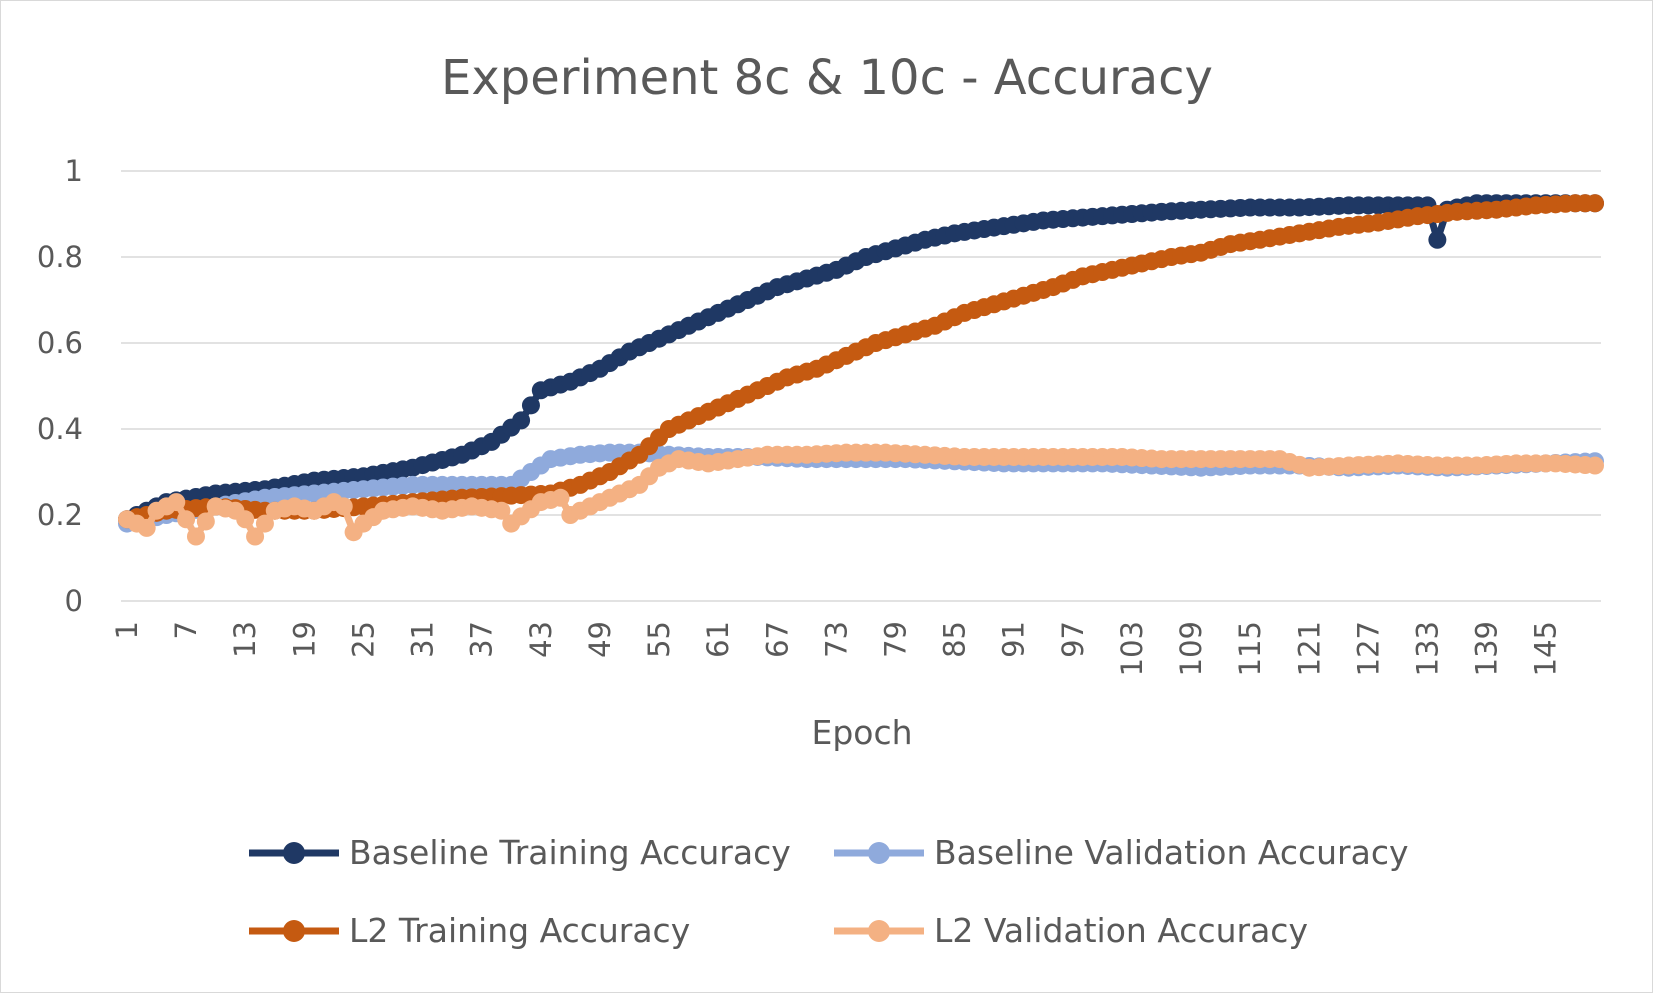  What do you see at coordinates (570, 852) in the screenshot?
I see `legend-label: Baseline Training Accuracy` at bounding box center [570, 852].